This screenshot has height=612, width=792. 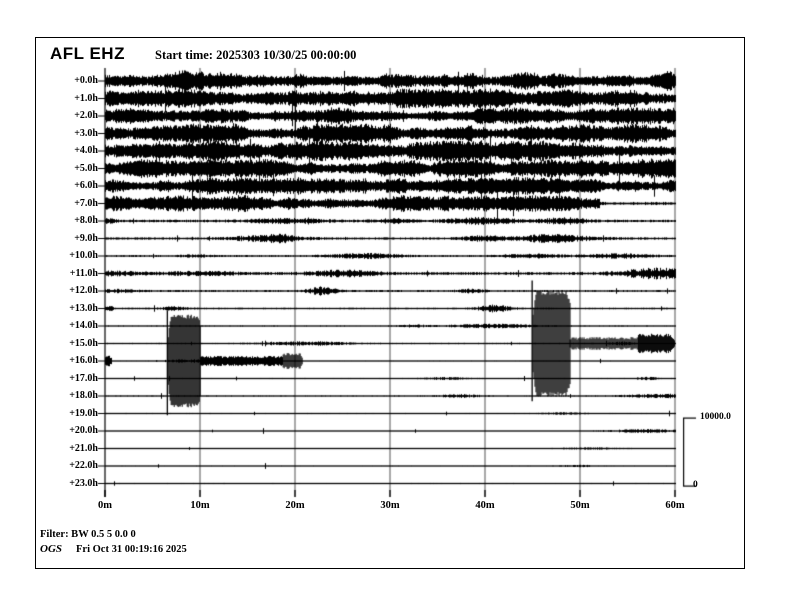 I want to click on y-axis-label: +1.0h, so click(x=86, y=98).